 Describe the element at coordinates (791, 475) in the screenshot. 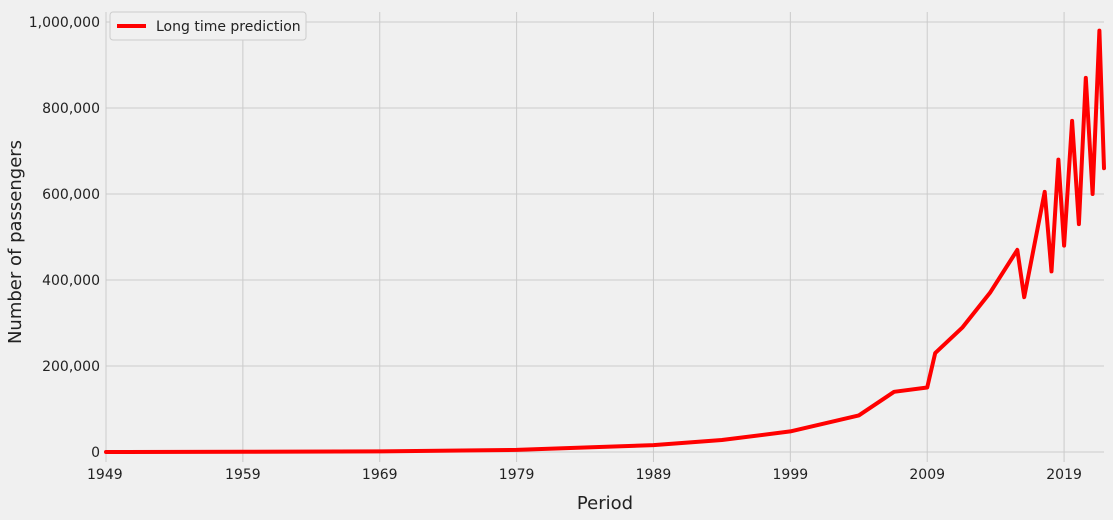

I see `x-tick-label: 1999` at that location.